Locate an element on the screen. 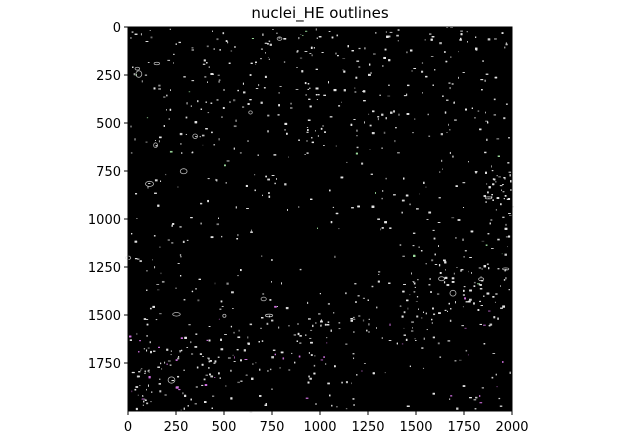  x-tick-label: 2000 is located at coordinates (511, 427).